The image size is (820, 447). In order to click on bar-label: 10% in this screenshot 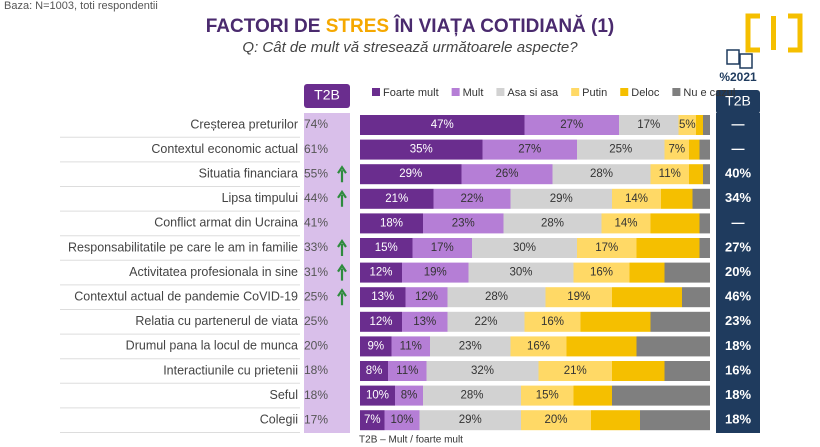, I will do `click(401, 420)`.